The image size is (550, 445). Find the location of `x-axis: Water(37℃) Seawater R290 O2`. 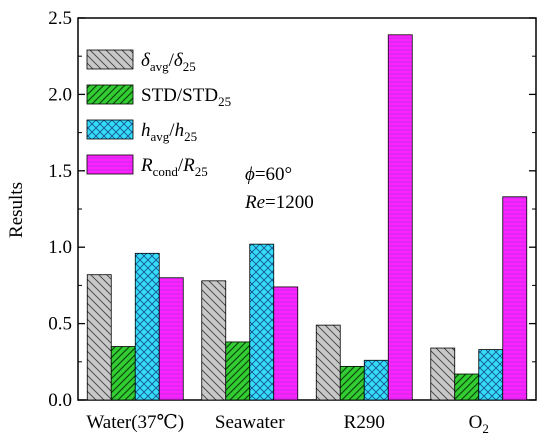

x-axis: Water(37℃) Seawater R290 O2 is located at coordinates (287, 424).